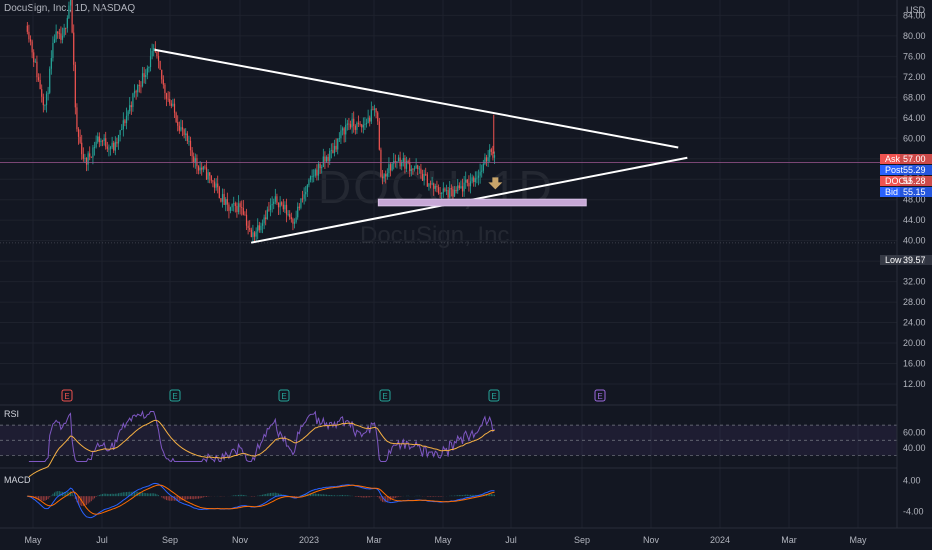  Describe the element at coordinates (893, 260) in the screenshot. I see `price-tag-name: Low` at that location.